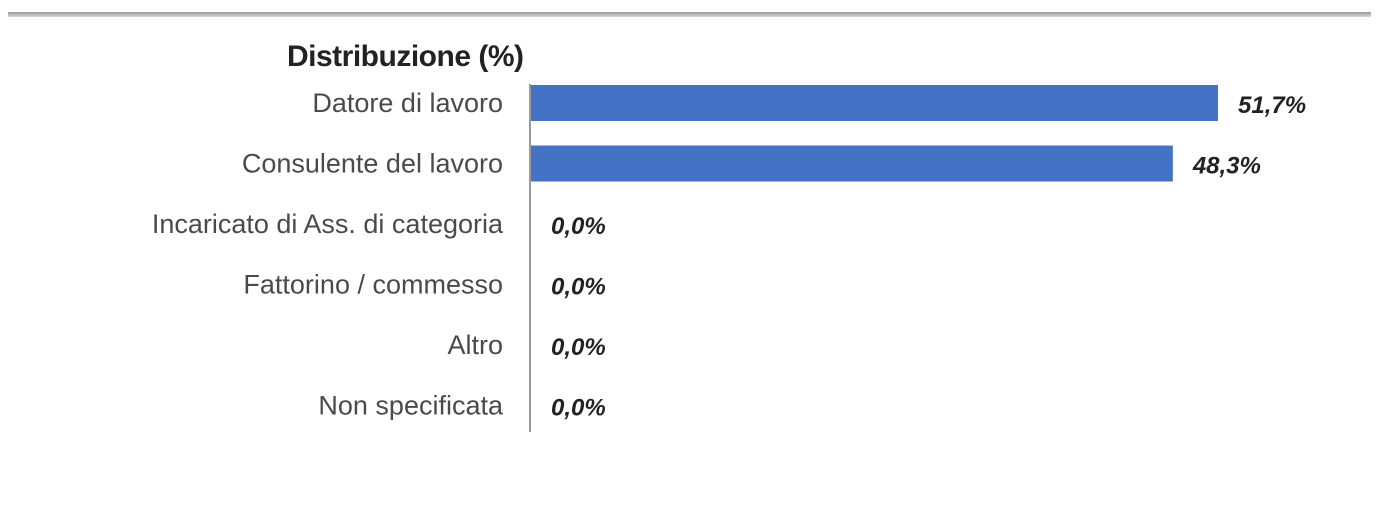  Describe the element at coordinates (1272, 105) in the screenshot. I see `data-label: 51,7%` at that location.